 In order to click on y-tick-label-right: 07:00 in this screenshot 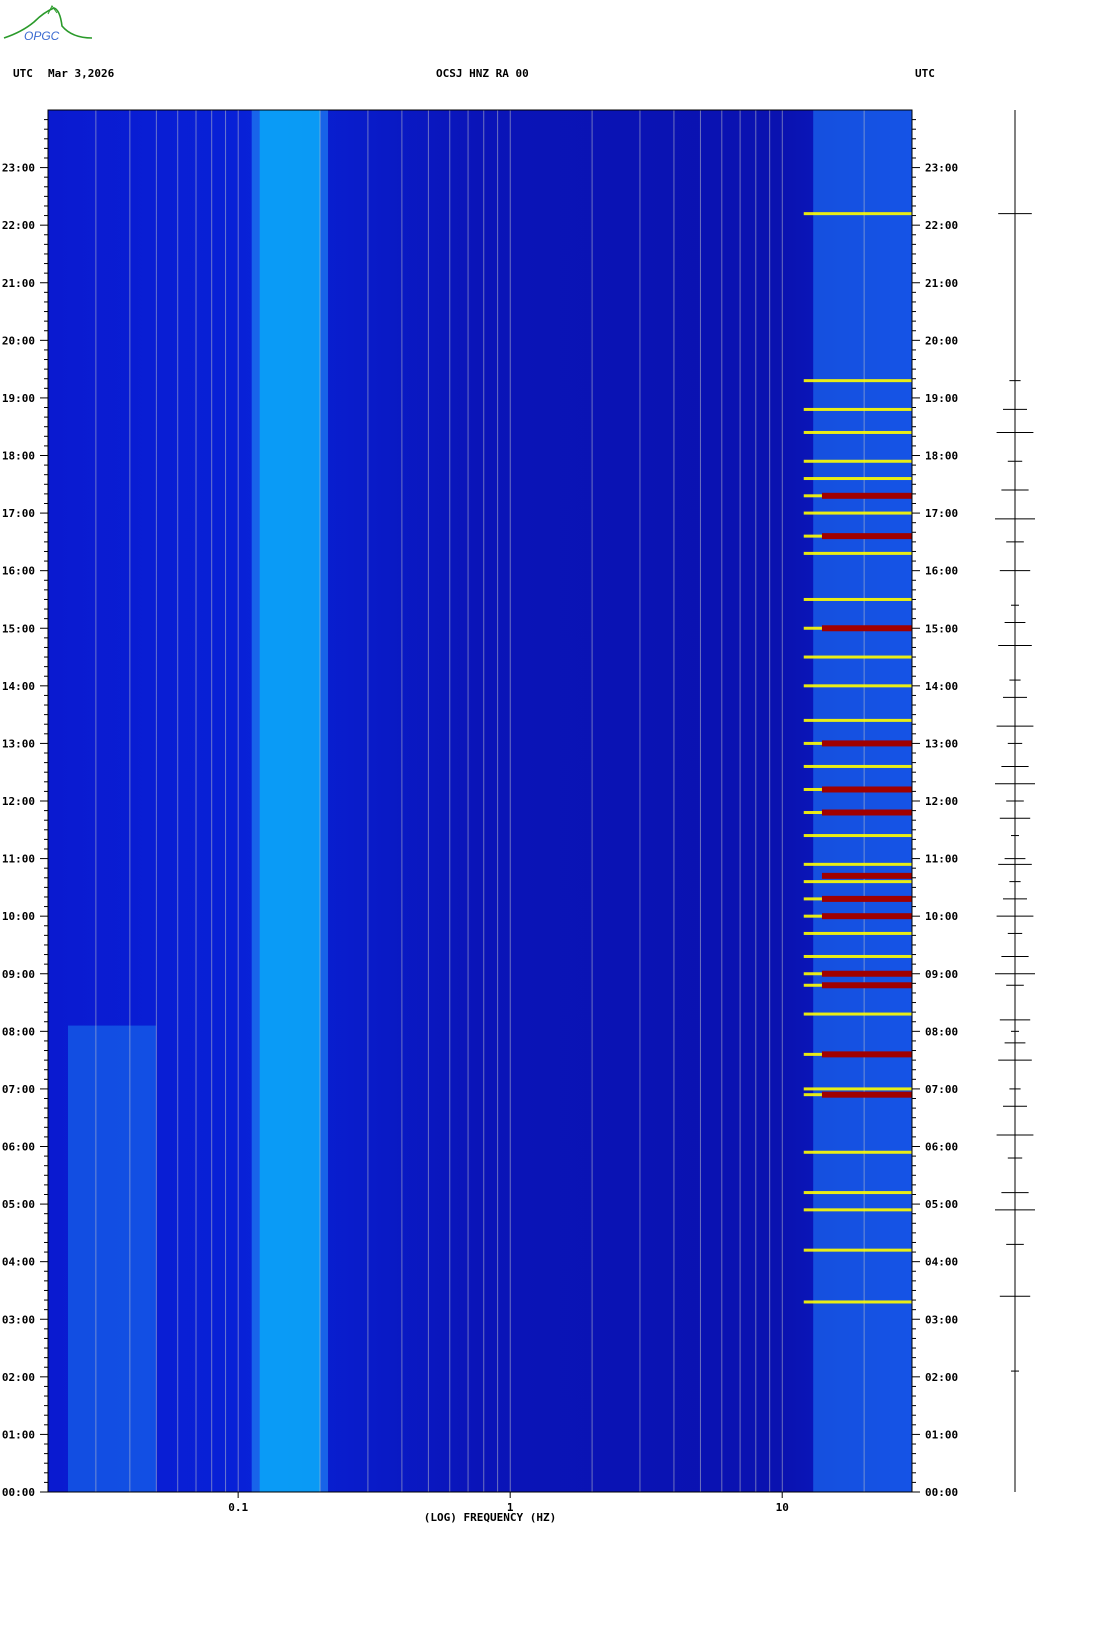, I will do `click(941, 1089)`.